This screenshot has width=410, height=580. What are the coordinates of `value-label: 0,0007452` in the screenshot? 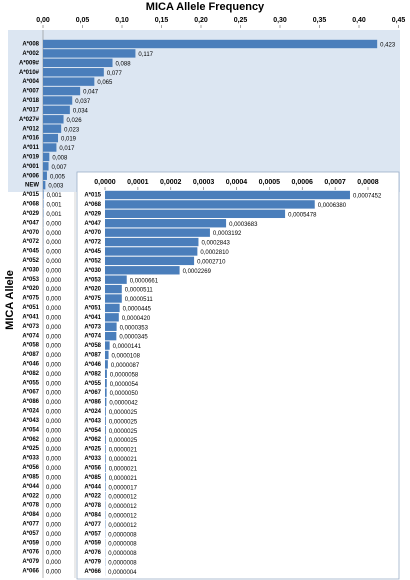 It's located at (367, 197).